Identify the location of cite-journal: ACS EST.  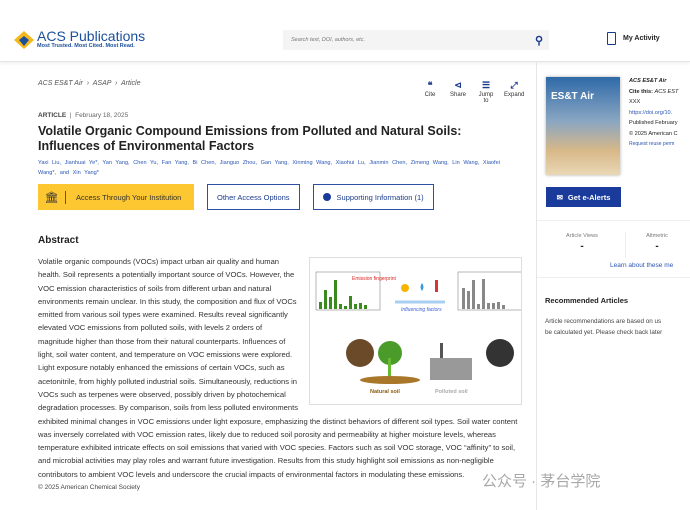
(666, 91).